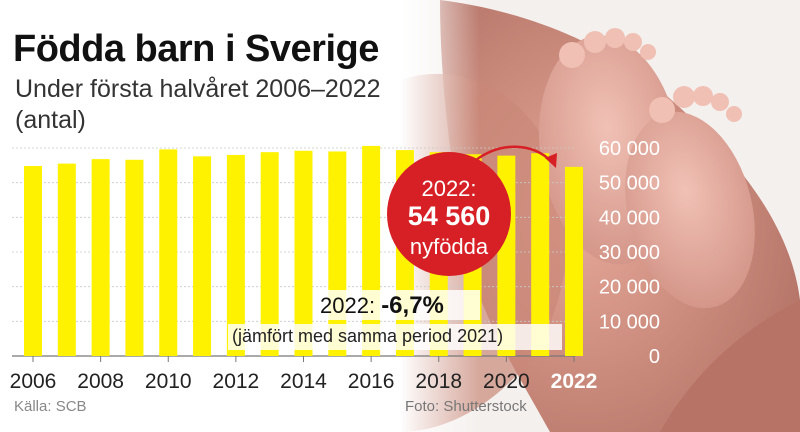 The height and width of the screenshot is (432, 800). Describe the element at coordinates (198, 104) in the screenshot. I see `chart-subtitle: Under första halvåret 2006–2022 (antal)` at that location.